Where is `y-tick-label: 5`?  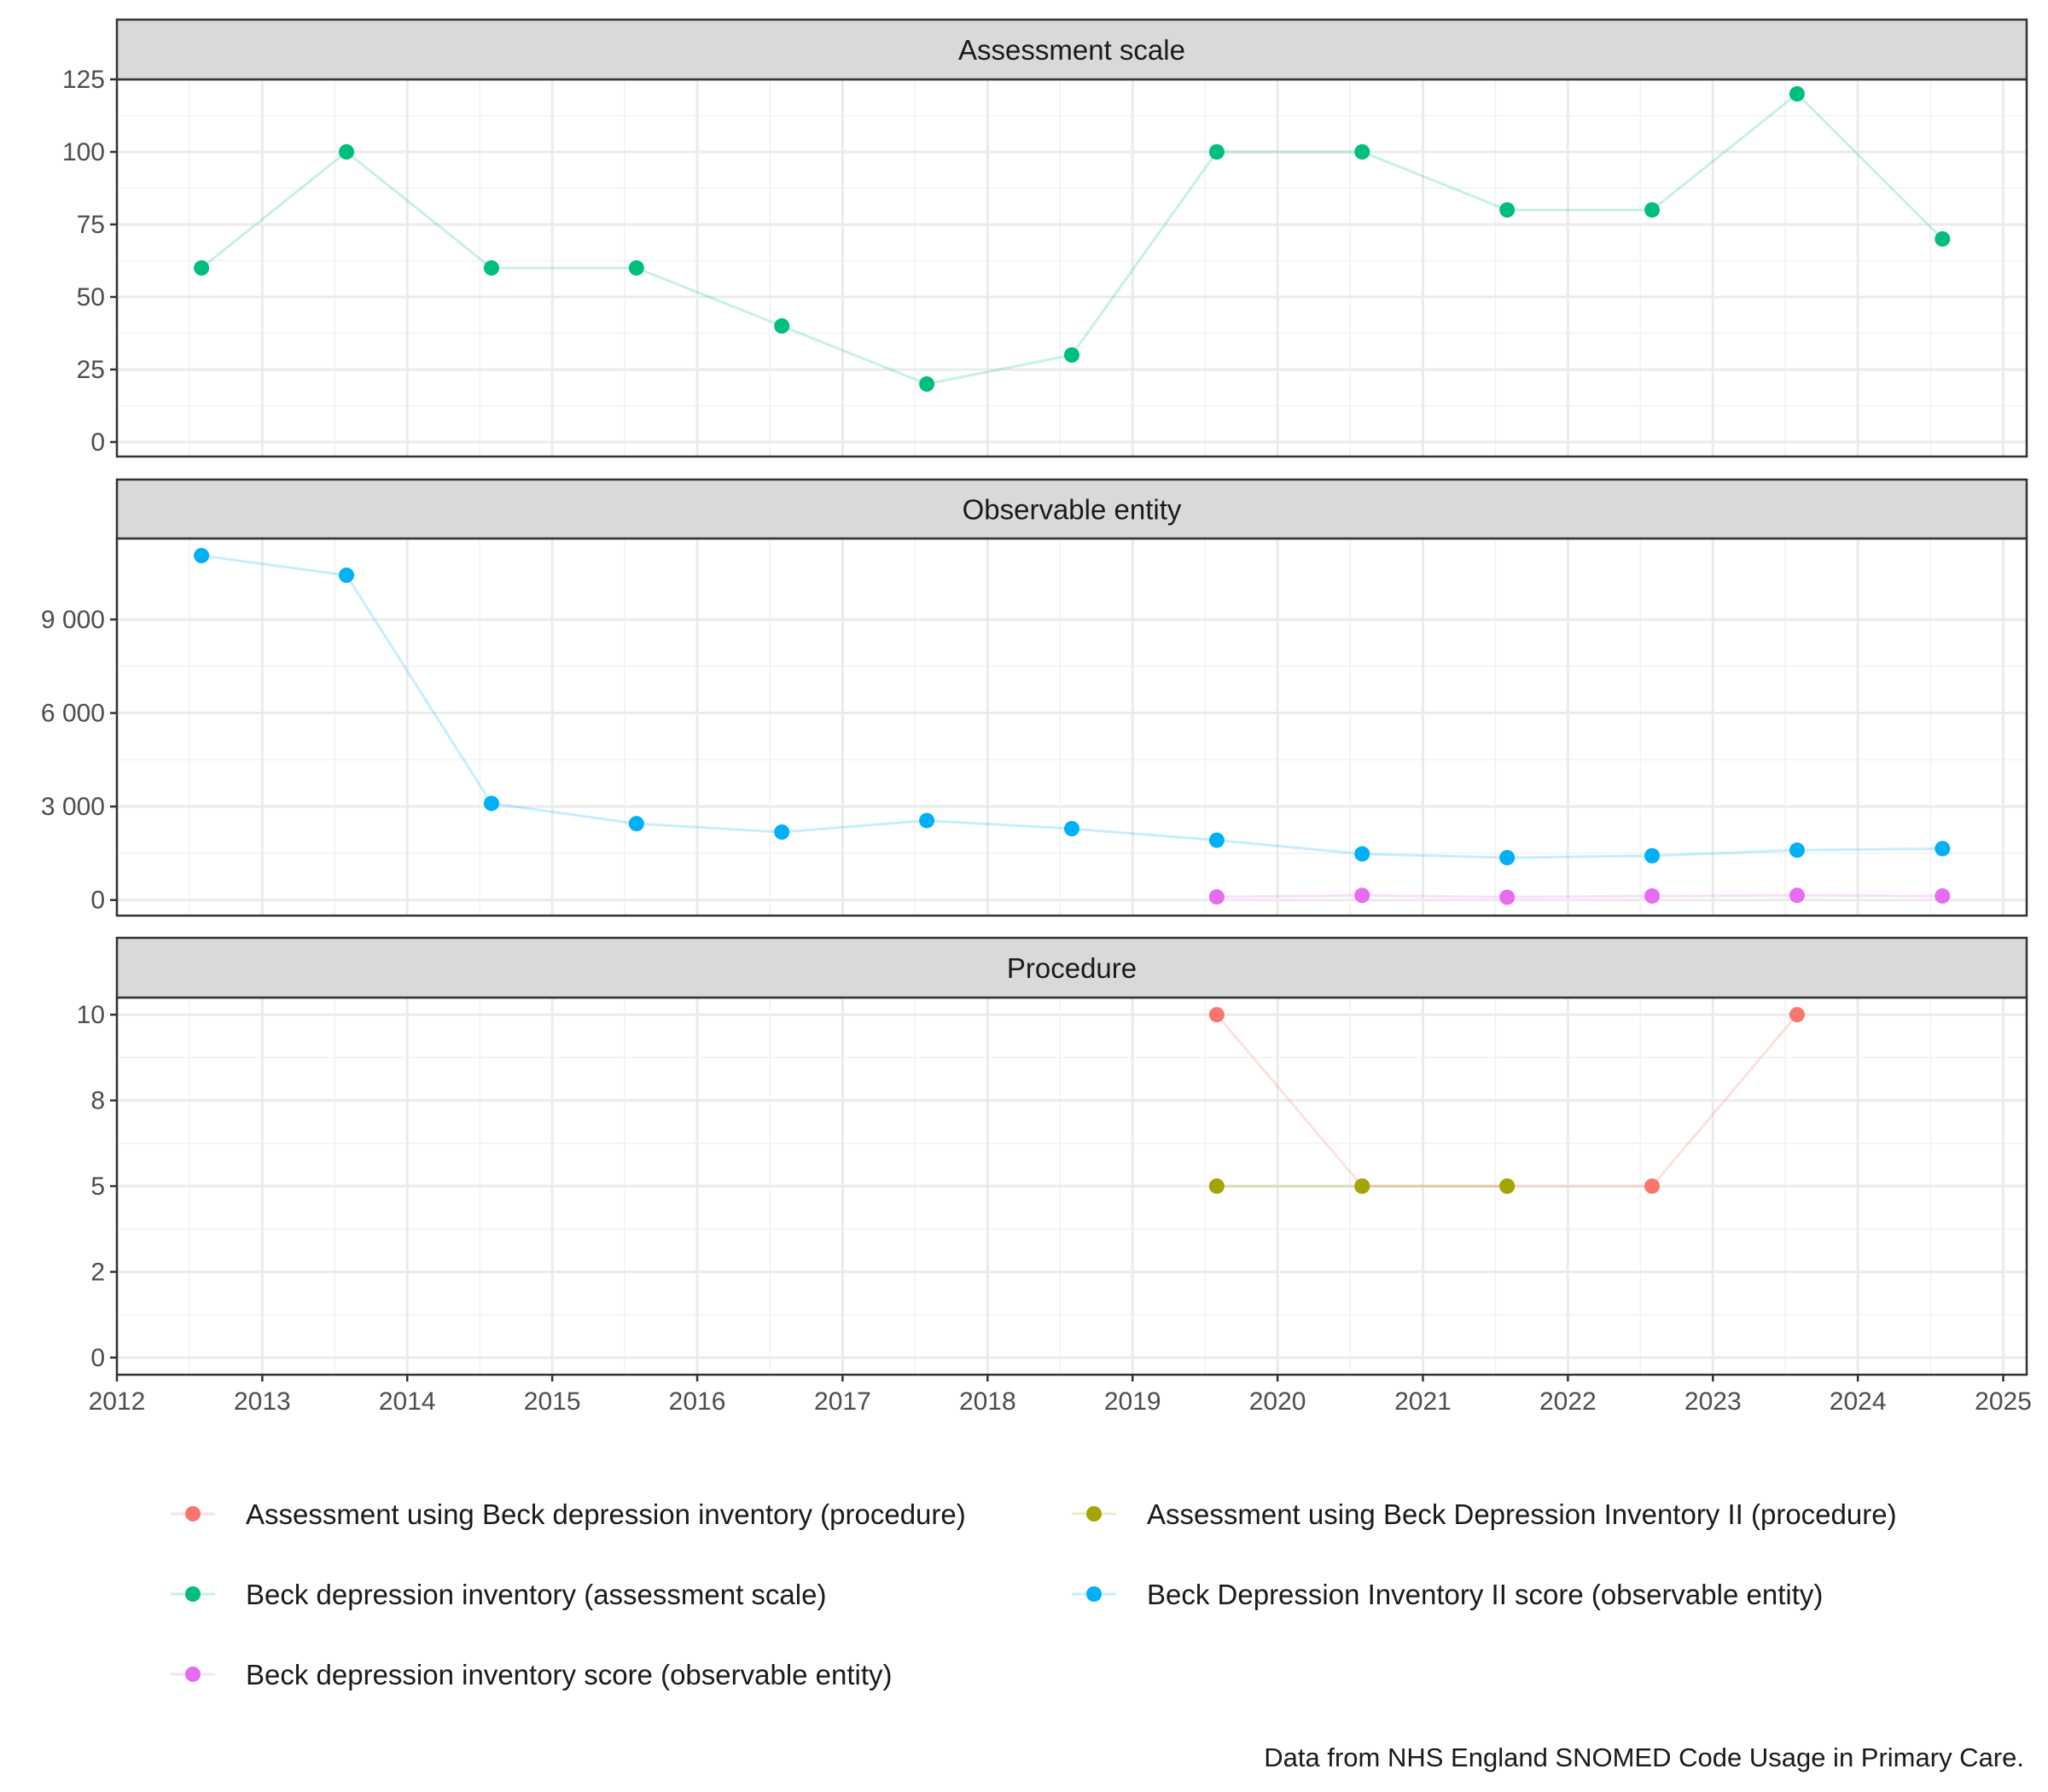
y-tick-label: 5 is located at coordinates (97, 1186).